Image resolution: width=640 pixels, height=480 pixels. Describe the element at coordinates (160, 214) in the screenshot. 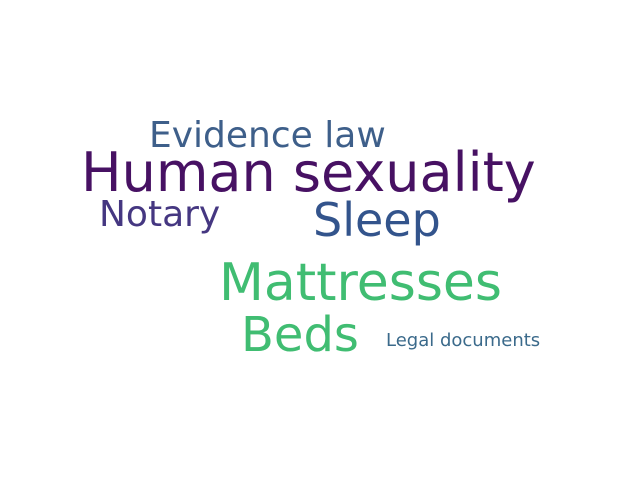

I see `word-notary: Notary` at that location.